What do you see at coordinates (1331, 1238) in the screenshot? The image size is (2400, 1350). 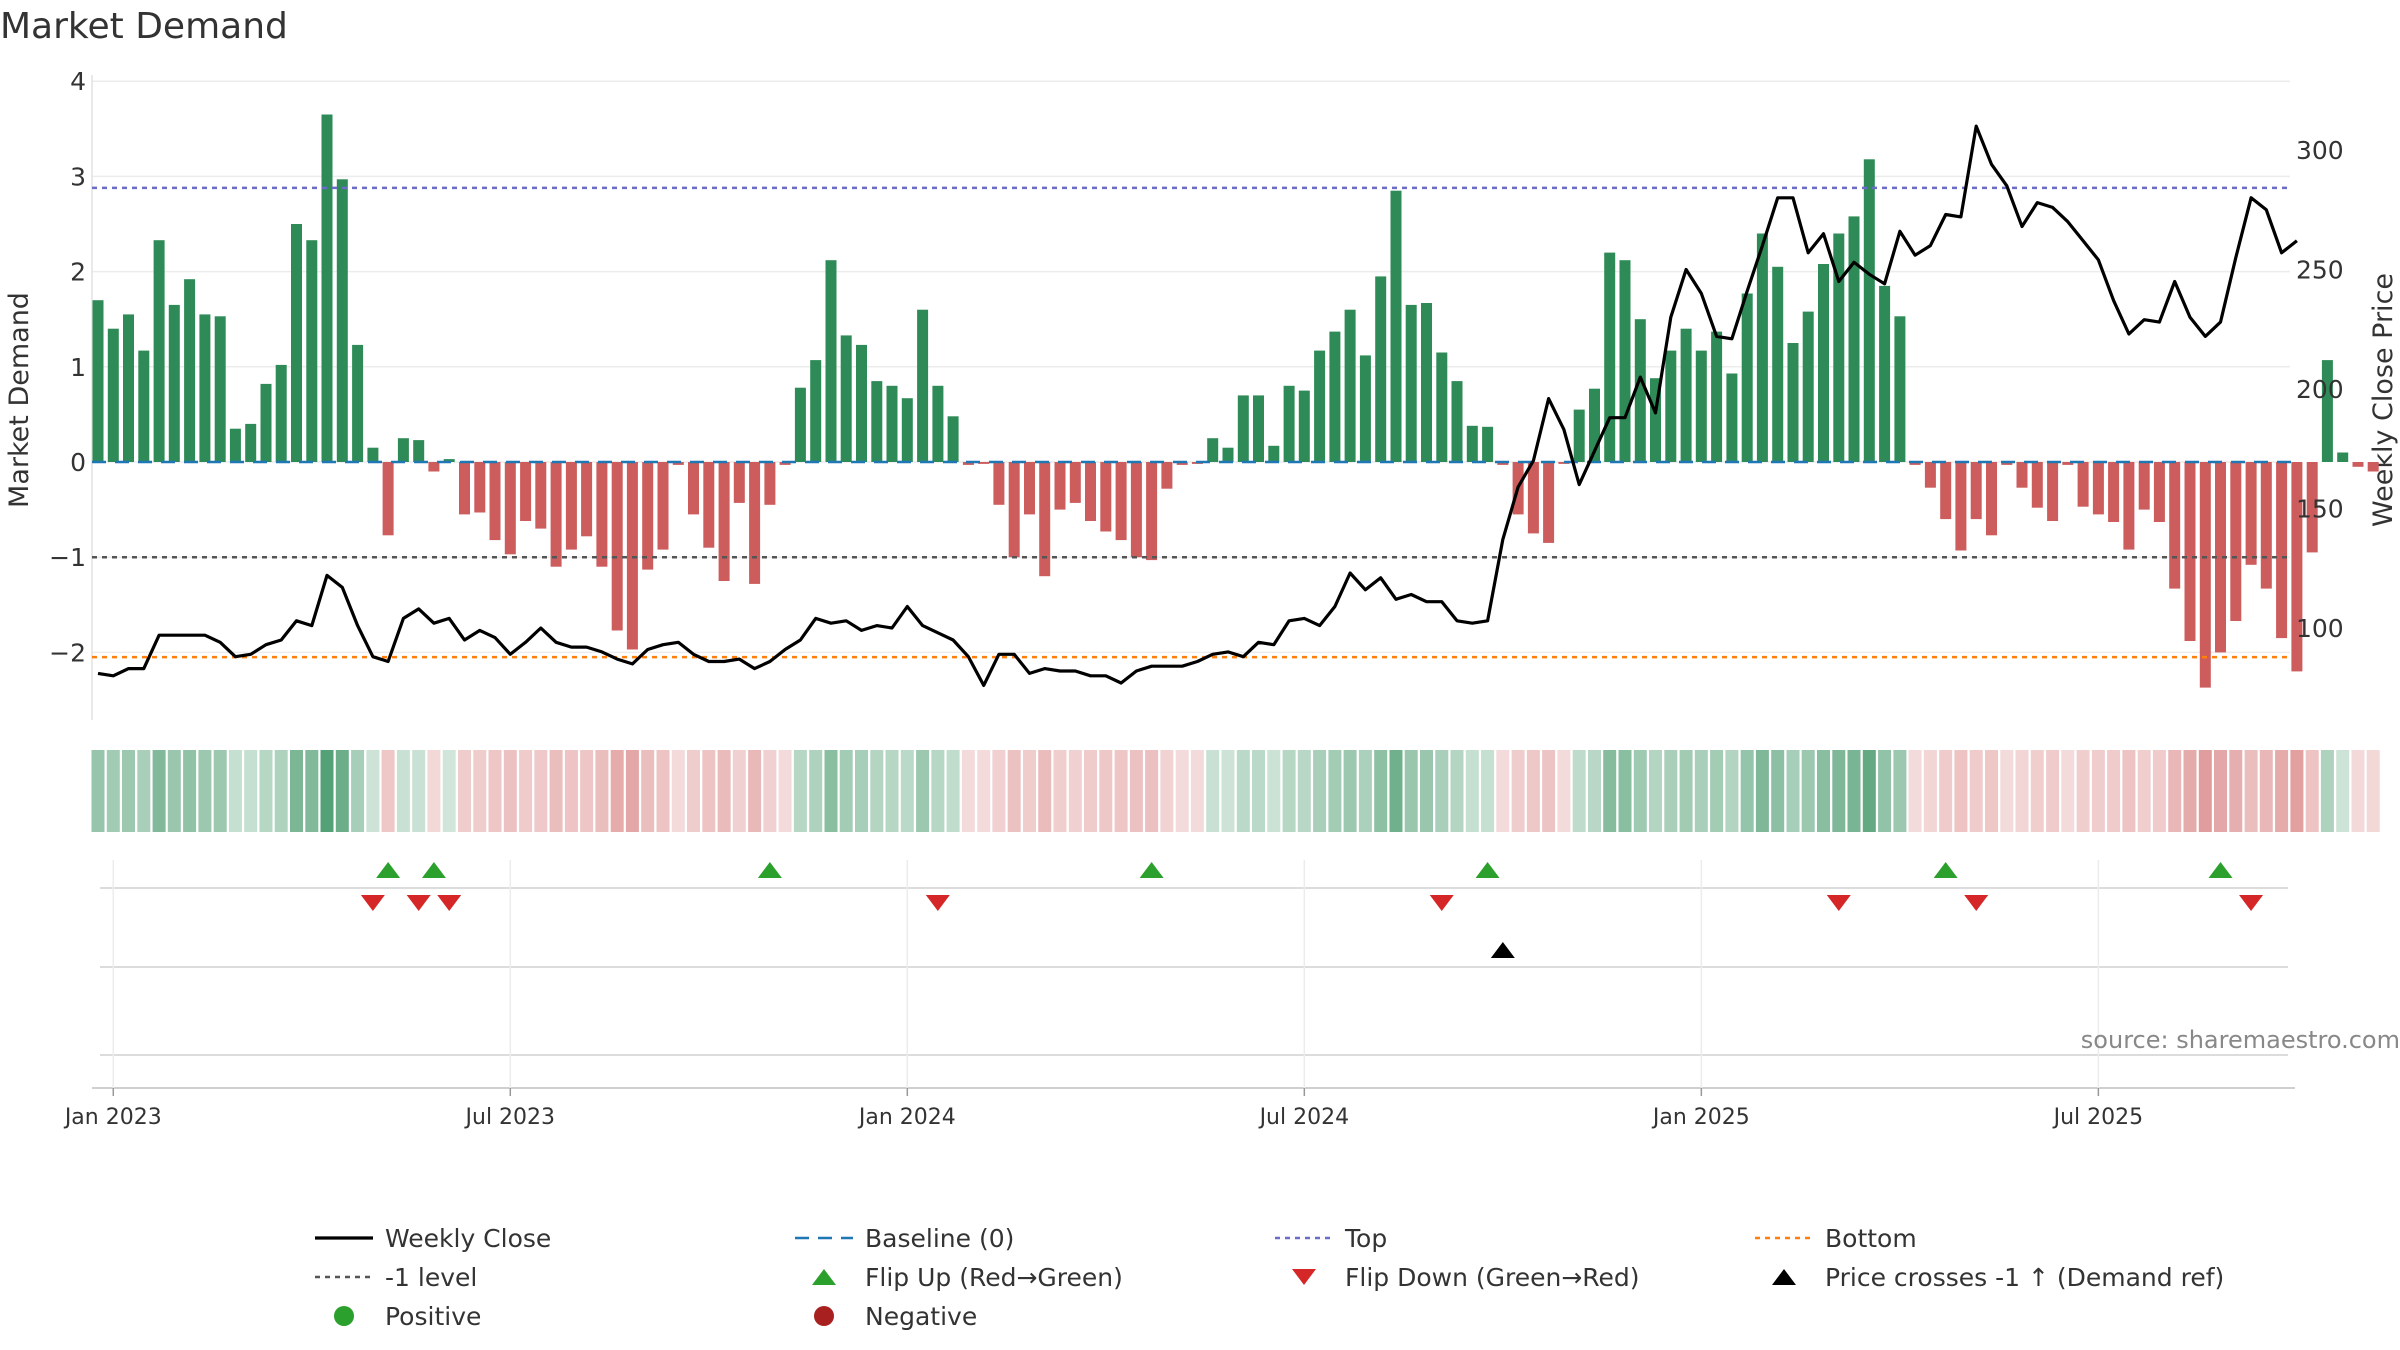 I see `legend-item: Top` at bounding box center [1331, 1238].